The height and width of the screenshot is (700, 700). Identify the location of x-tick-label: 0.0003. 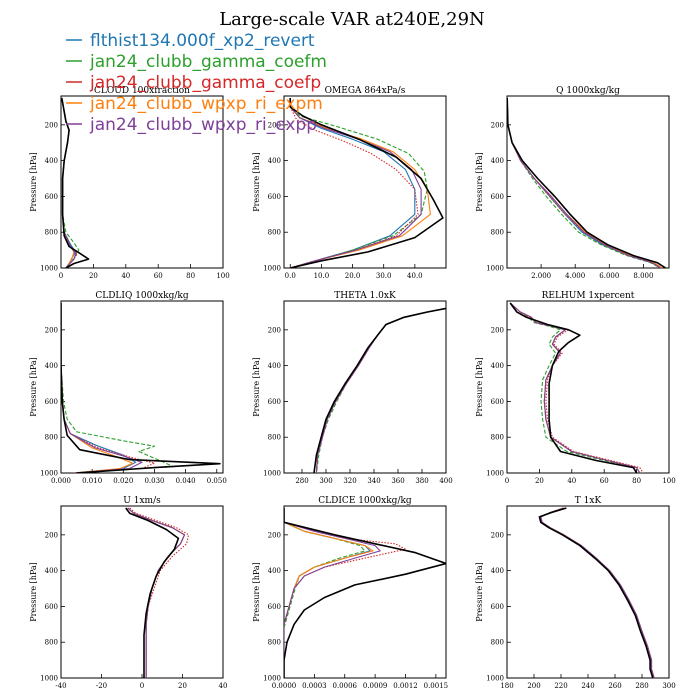
(314, 686).